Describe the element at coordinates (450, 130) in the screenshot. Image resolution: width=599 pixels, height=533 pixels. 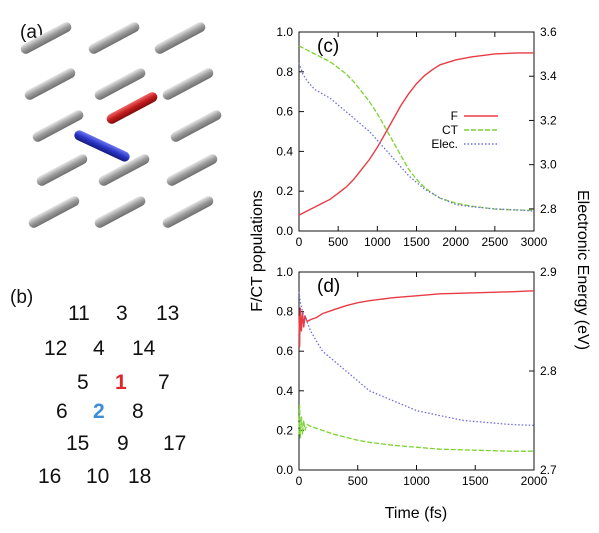
I see `legend-label-ct: CT` at that location.